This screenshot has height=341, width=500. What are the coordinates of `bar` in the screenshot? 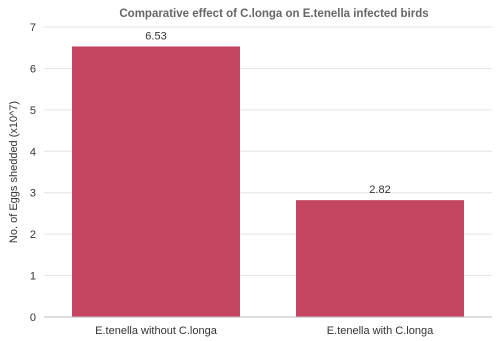 It's located at (380, 258).